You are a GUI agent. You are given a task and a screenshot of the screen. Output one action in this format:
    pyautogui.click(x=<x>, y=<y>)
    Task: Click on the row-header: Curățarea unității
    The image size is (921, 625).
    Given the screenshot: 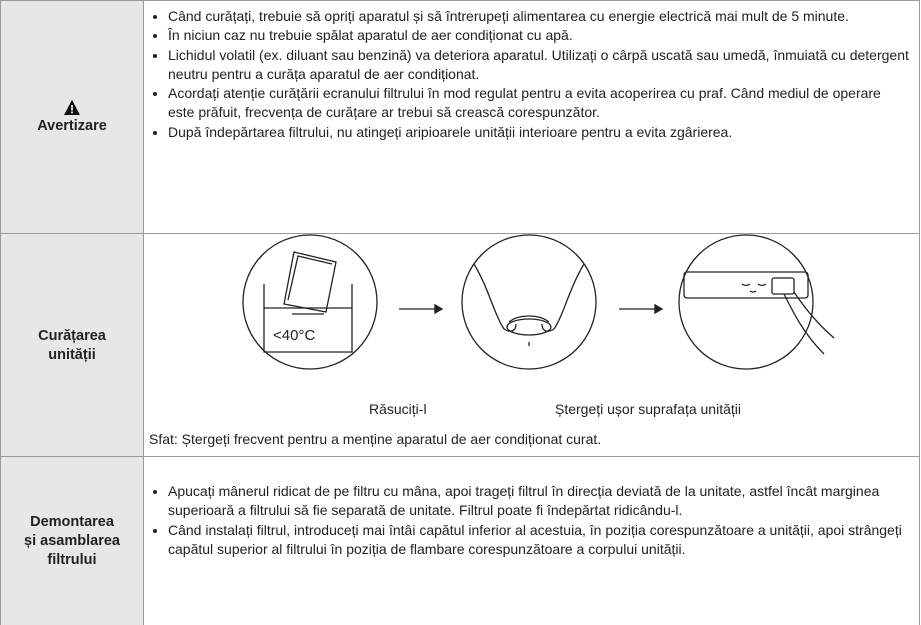 What is the action you would take?
    pyautogui.click(x=72, y=345)
    